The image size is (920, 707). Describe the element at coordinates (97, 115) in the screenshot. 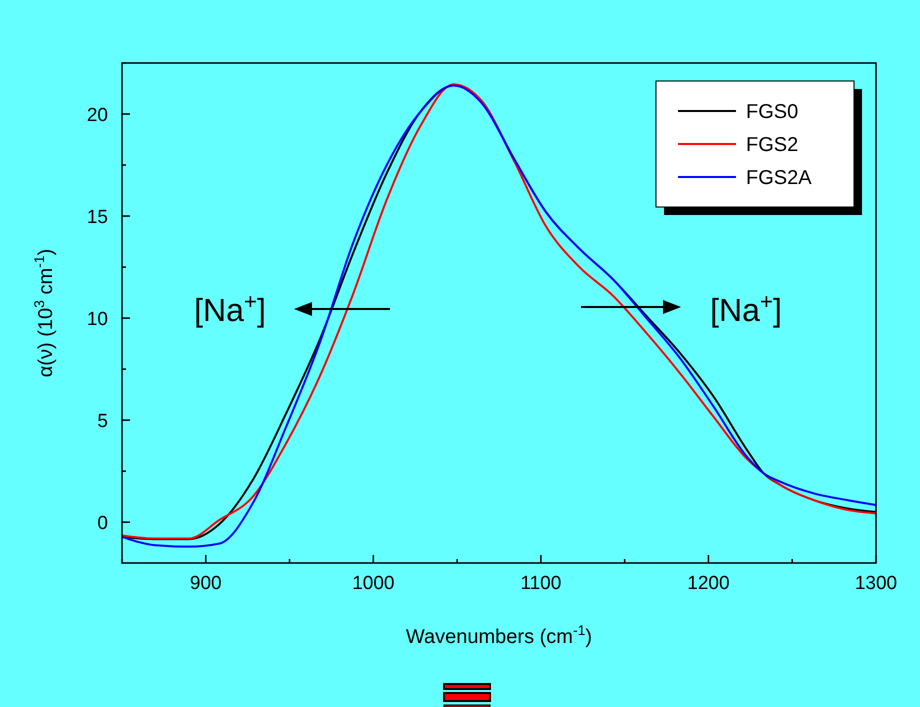

I see `y-tick-label: 20` at that location.